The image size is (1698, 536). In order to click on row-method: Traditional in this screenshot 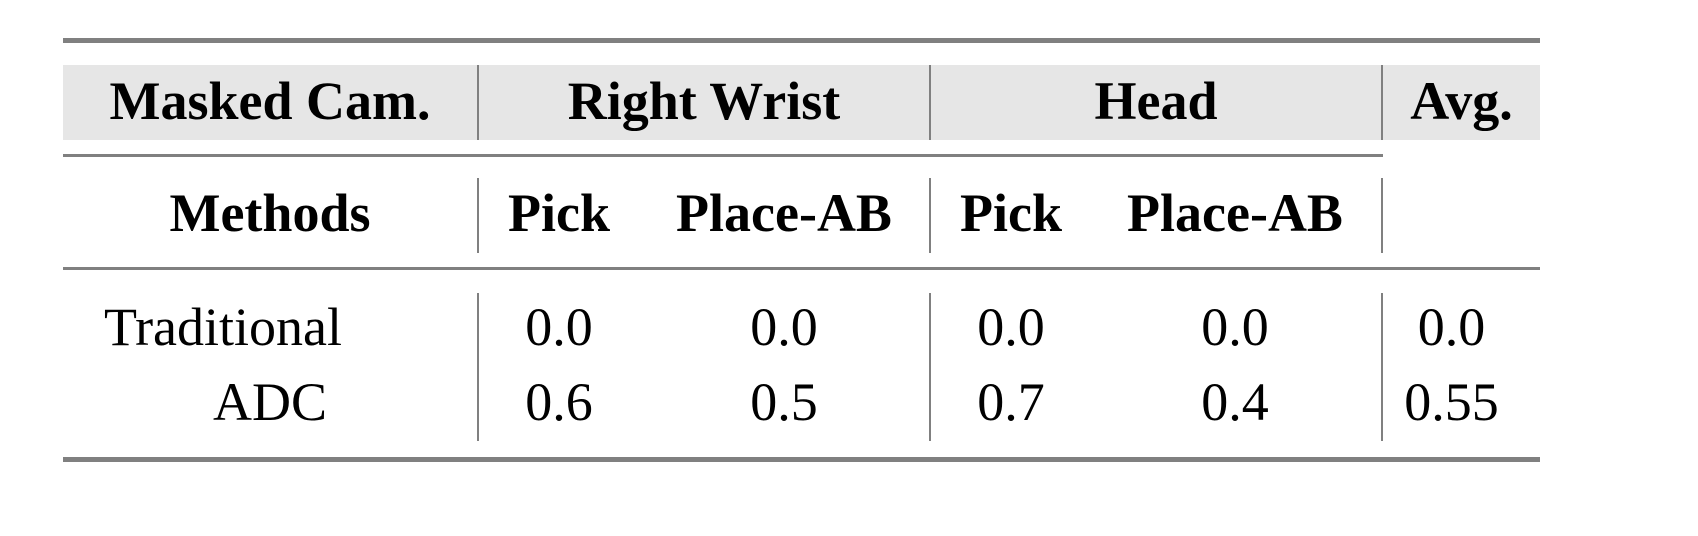, I will do `click(223, 327)`.